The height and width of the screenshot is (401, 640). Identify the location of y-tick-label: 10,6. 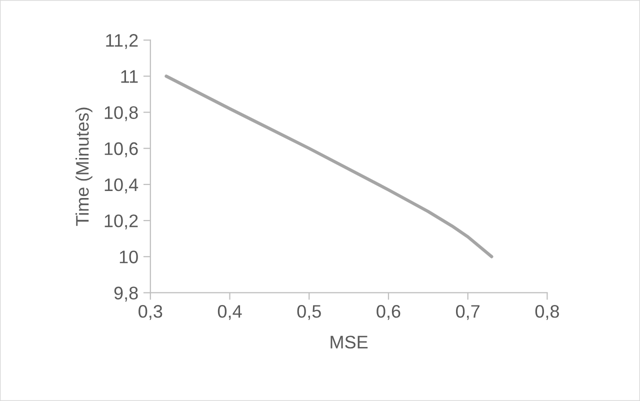
(121, 150).